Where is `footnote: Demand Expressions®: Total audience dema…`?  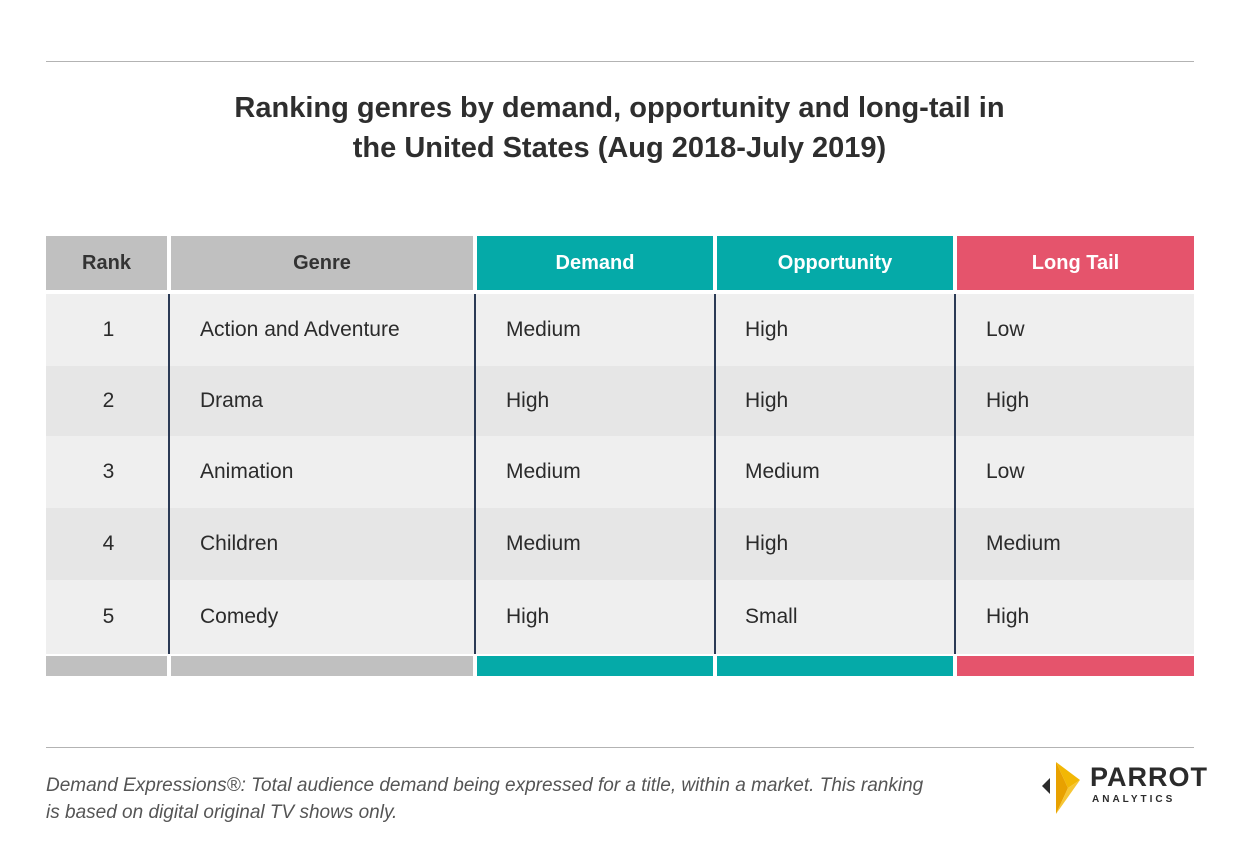 footnote: Demand Expressions®: Total audience dema… is located at coordinates (536, 799).